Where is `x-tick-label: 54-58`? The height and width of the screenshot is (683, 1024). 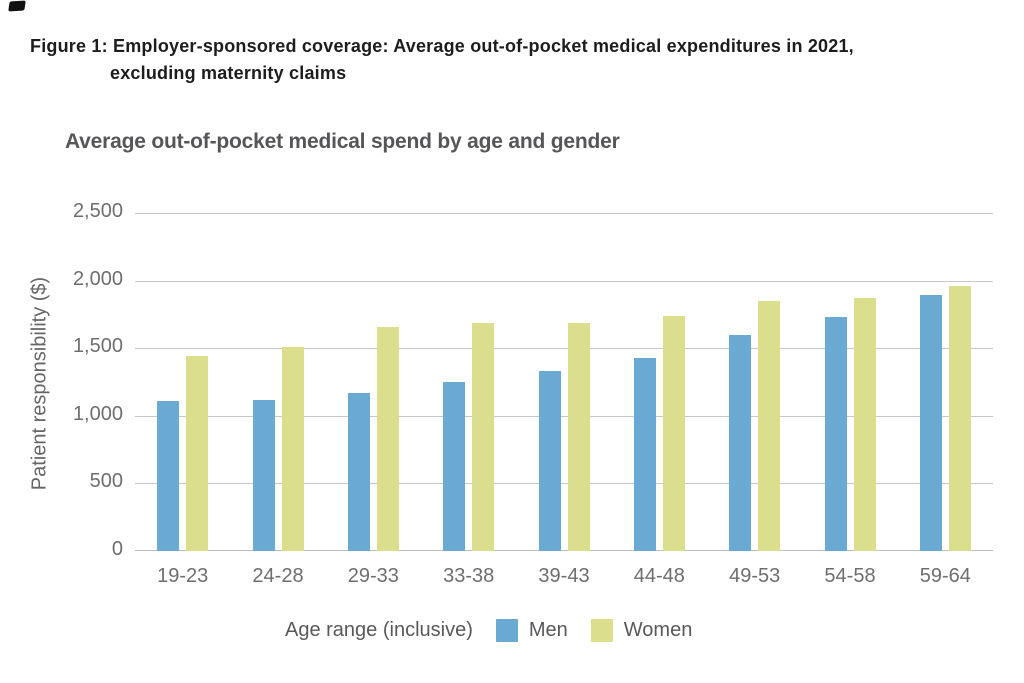 x-tick-label: 54-58 is located at coordinates (850, 576).